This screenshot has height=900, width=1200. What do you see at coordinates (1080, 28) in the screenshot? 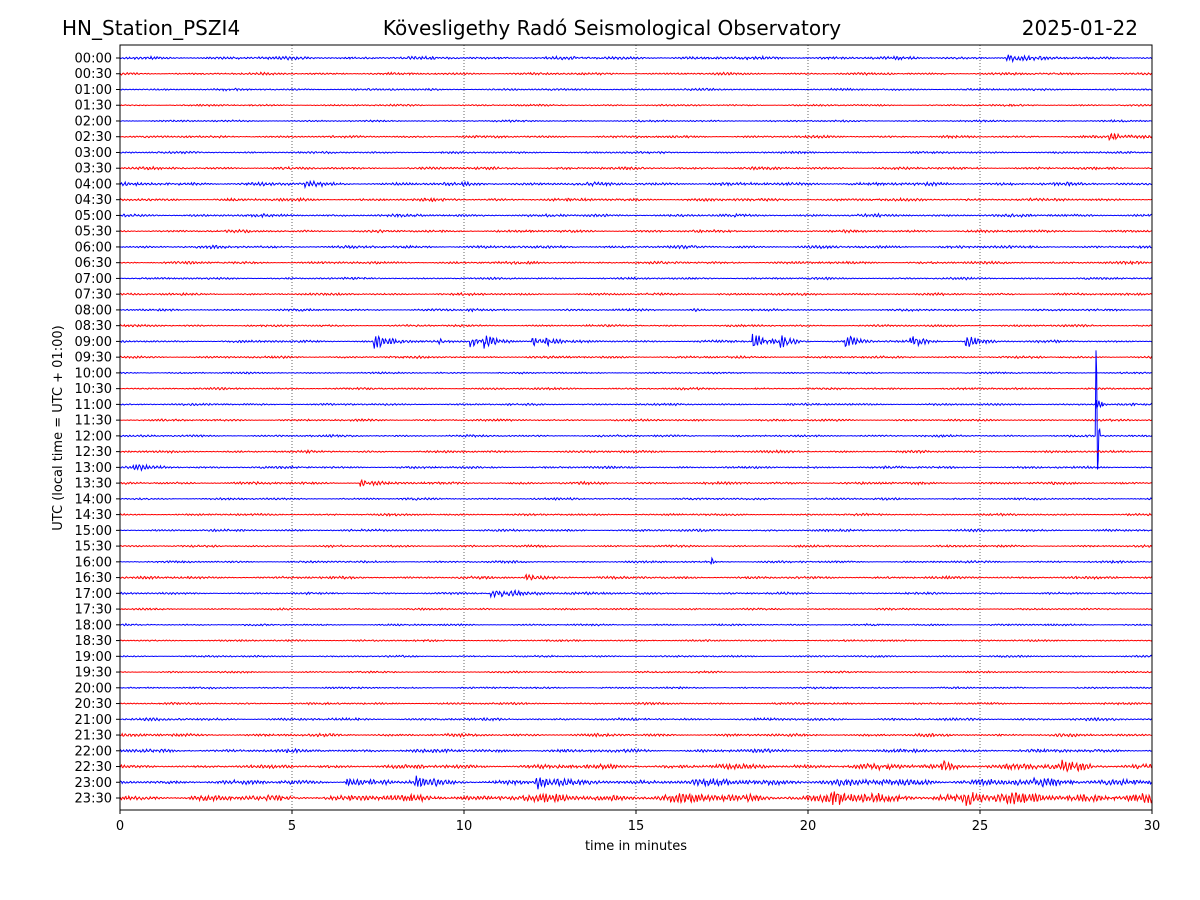
I see `chart-date: 2025-01-22` at bounding box center [1080, 28].